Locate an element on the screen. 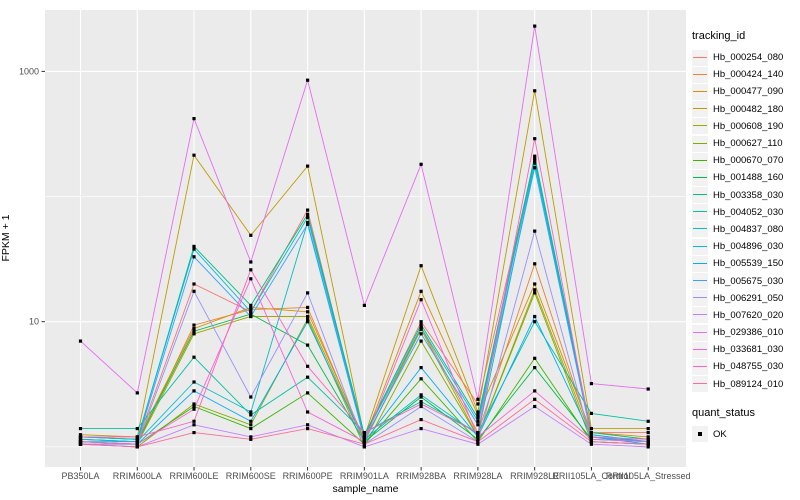  legend-item: Hb_004837_080 is located at coordinates (745, 229).